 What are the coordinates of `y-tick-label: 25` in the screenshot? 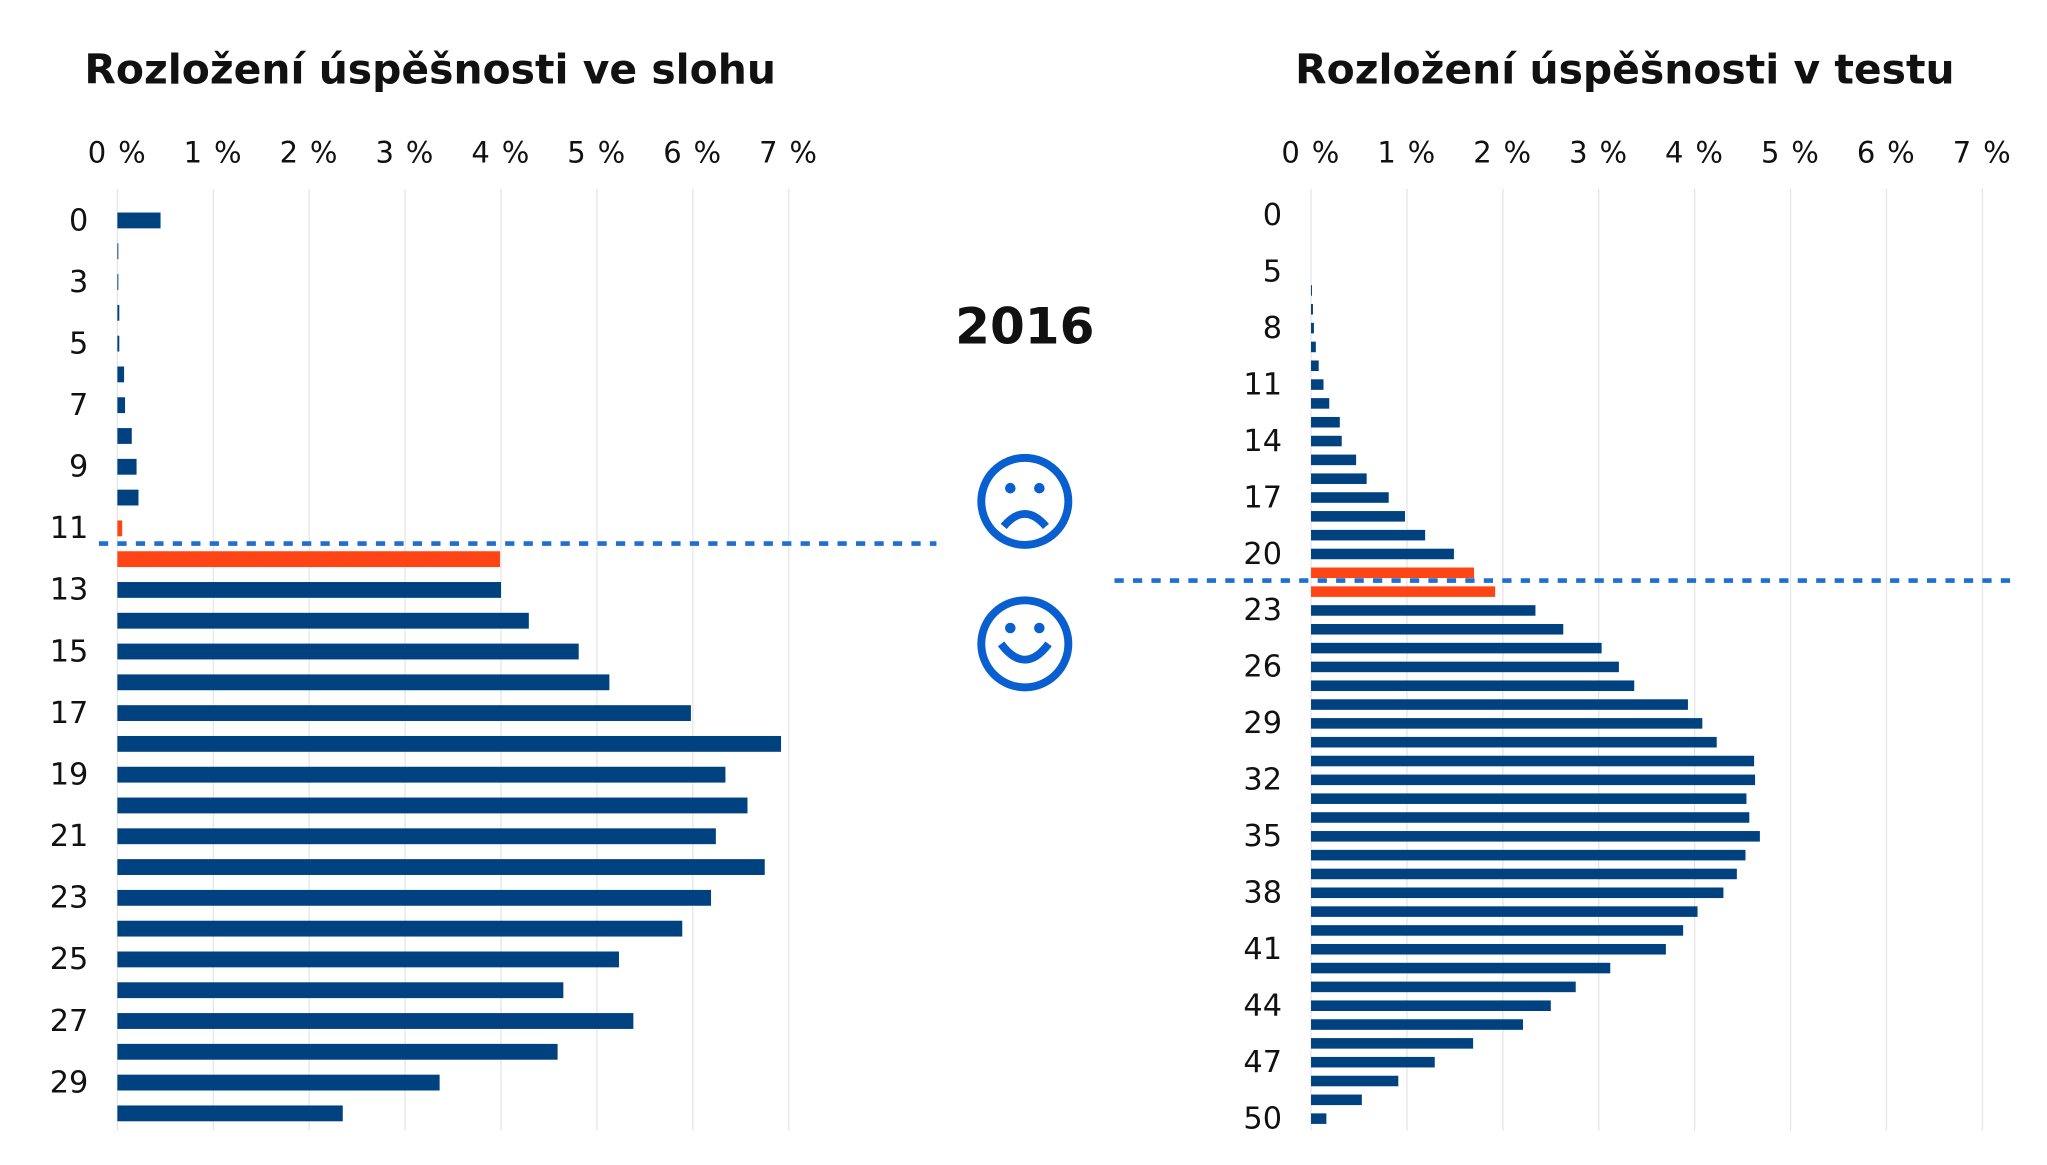 It's located at (69, 959).